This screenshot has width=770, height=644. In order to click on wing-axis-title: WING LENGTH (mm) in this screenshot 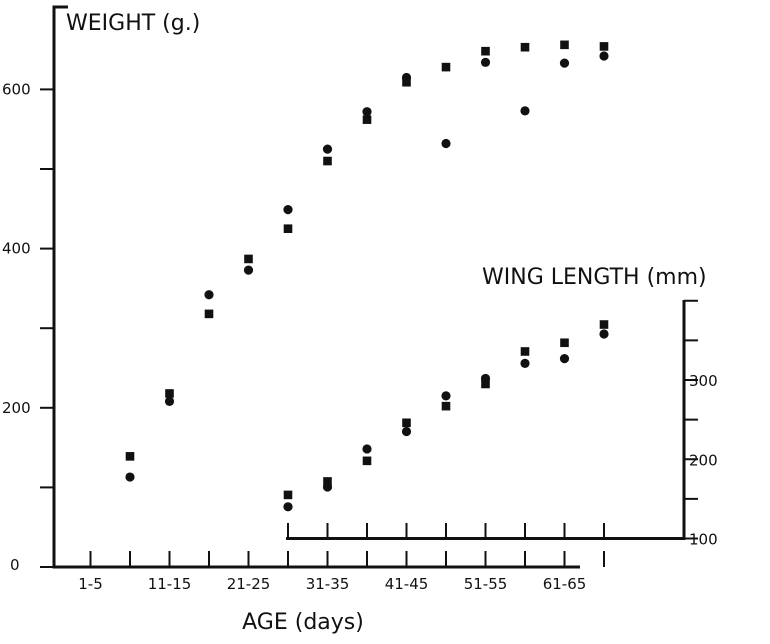, I will do `click(594, 277)`.